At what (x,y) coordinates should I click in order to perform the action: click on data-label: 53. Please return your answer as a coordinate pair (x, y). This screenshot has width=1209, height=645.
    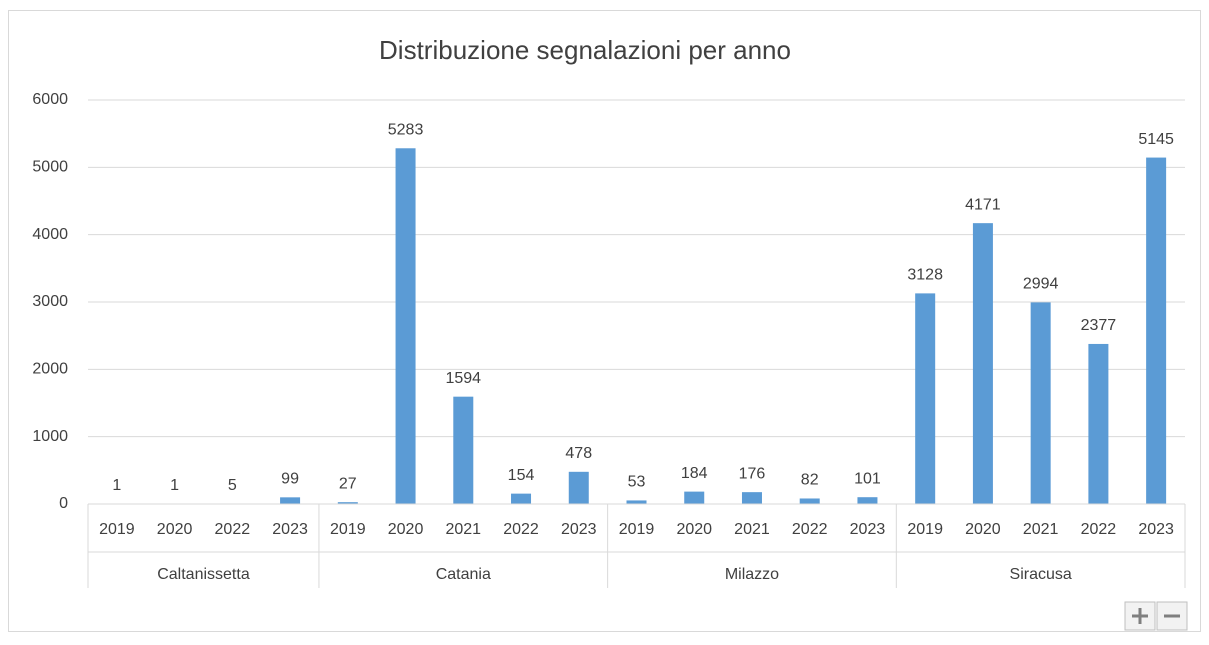
    Looking at the image, I should click on (637, 482).